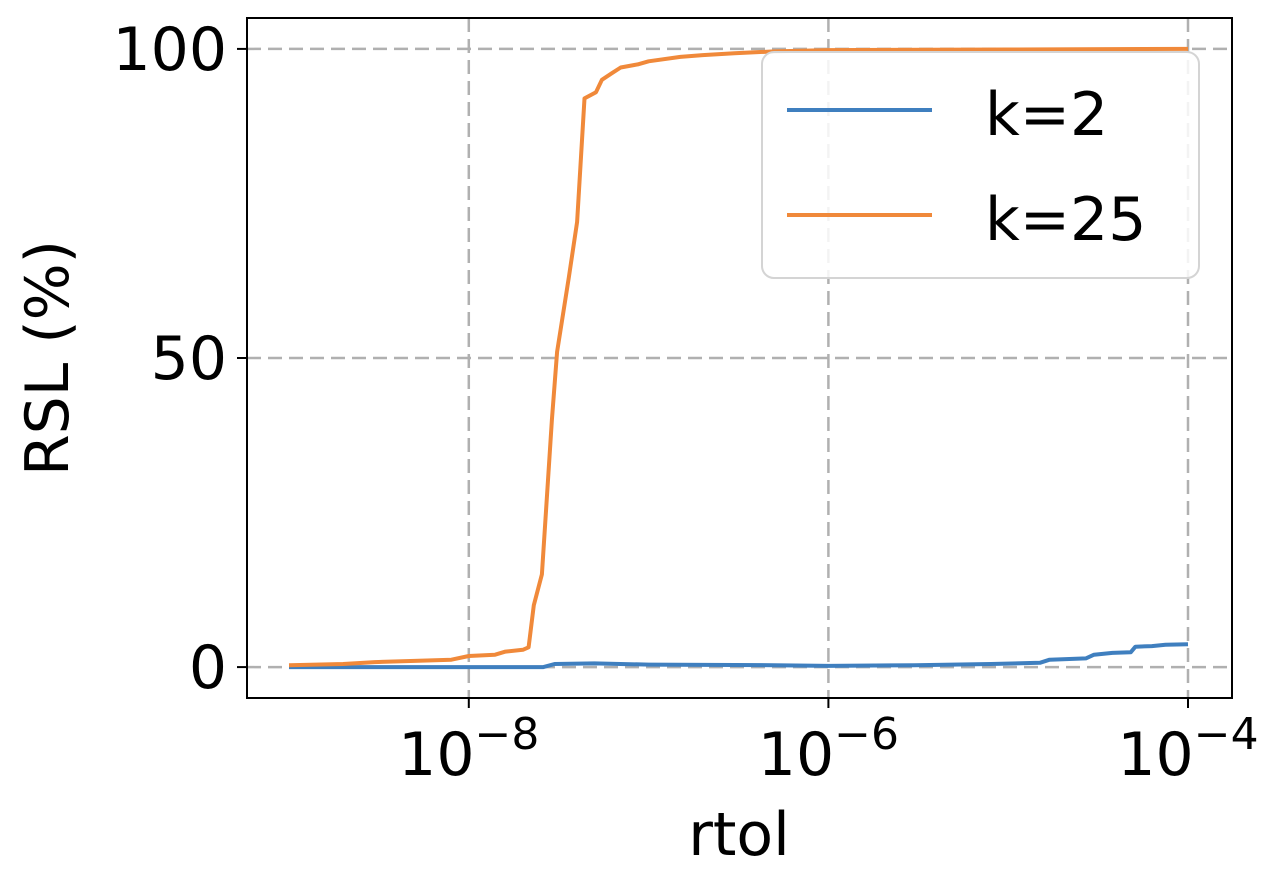 This screenshot has width=1272, height=870. I want to click on y-tick-label: 100, so click(169, 50).